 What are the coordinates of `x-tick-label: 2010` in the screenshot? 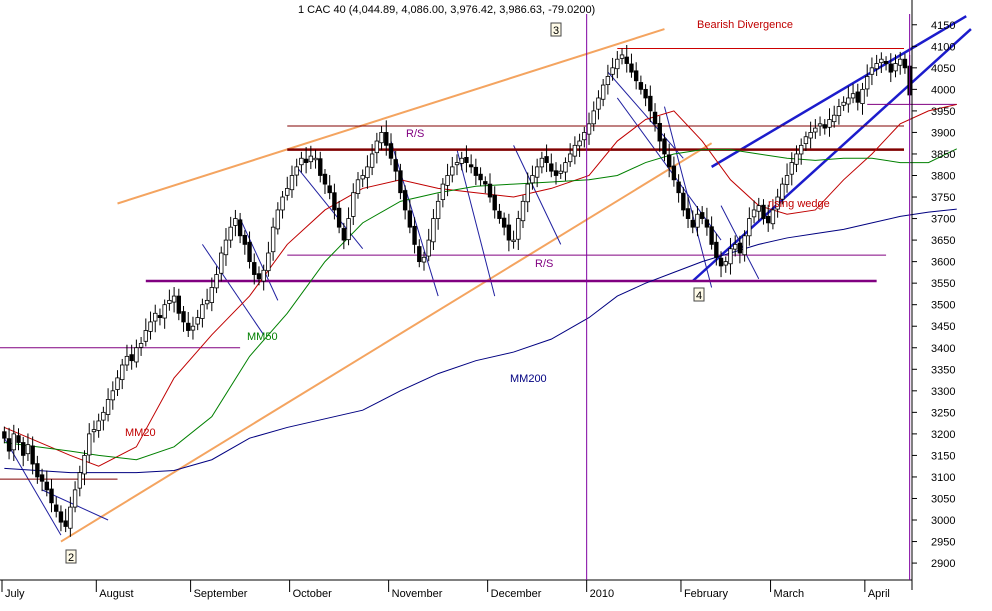 It's located at (602, 594).